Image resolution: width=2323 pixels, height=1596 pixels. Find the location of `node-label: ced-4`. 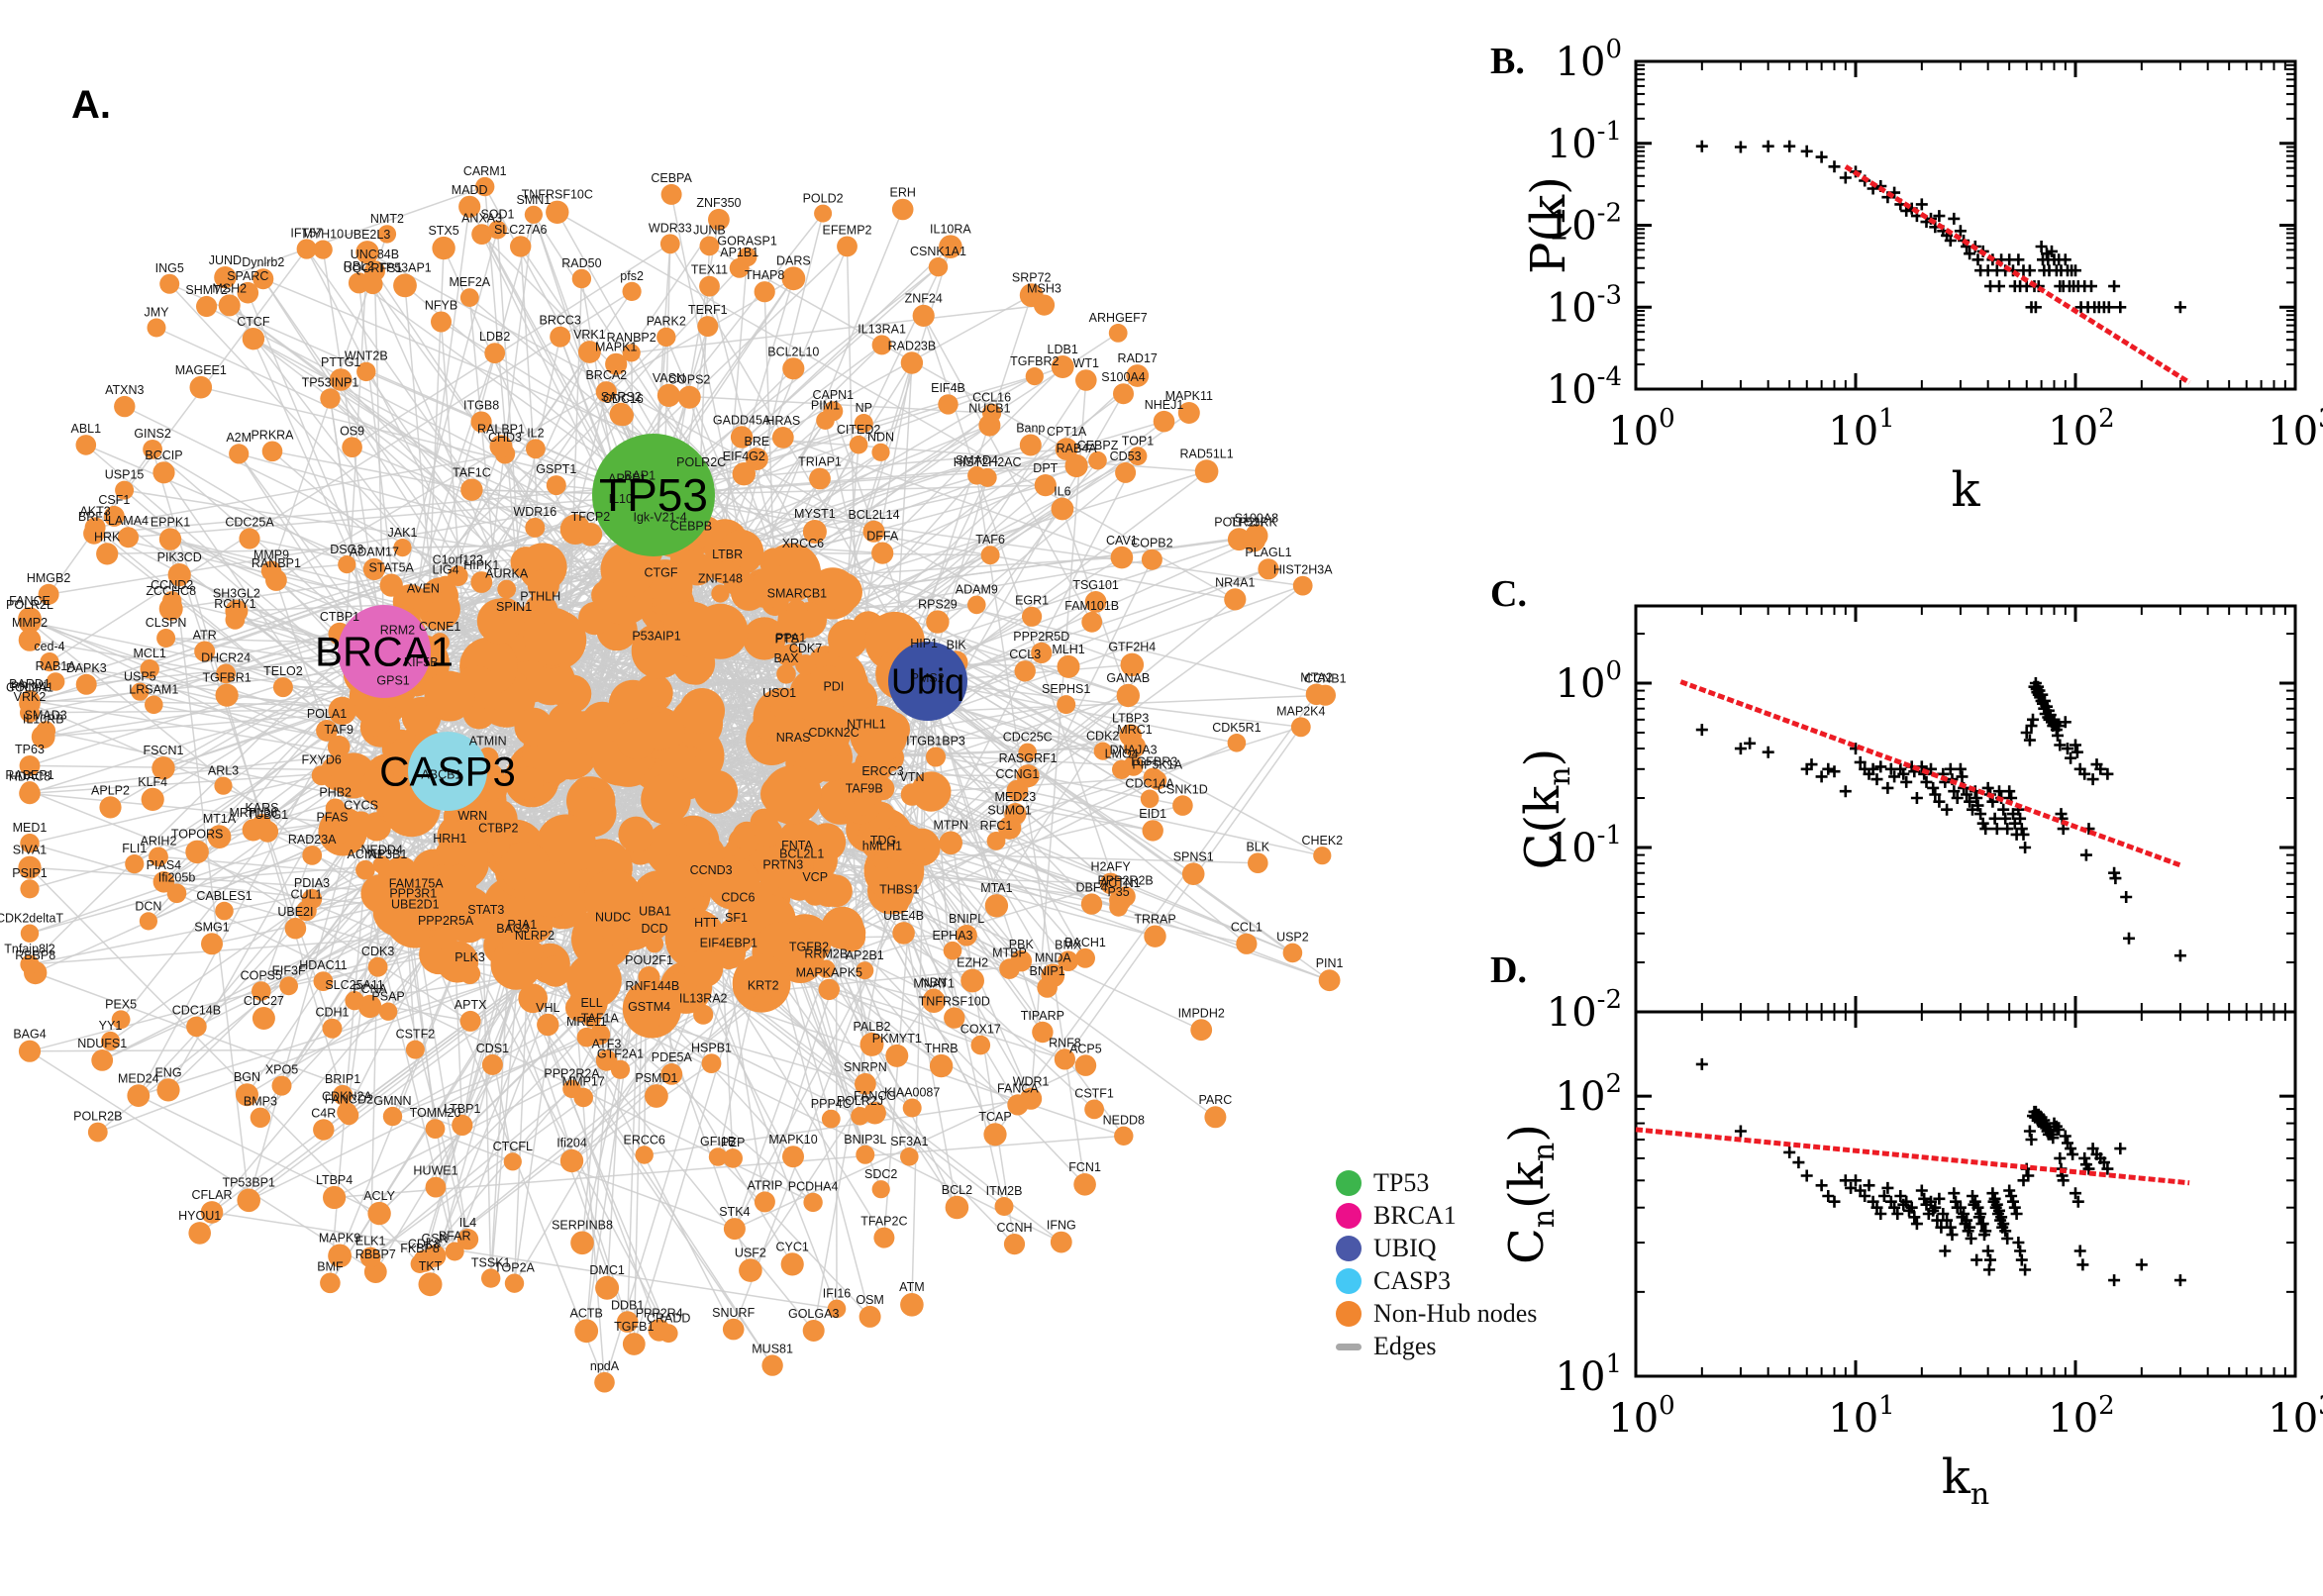

node-label: ced-4 is located at coordinates (49, 647).